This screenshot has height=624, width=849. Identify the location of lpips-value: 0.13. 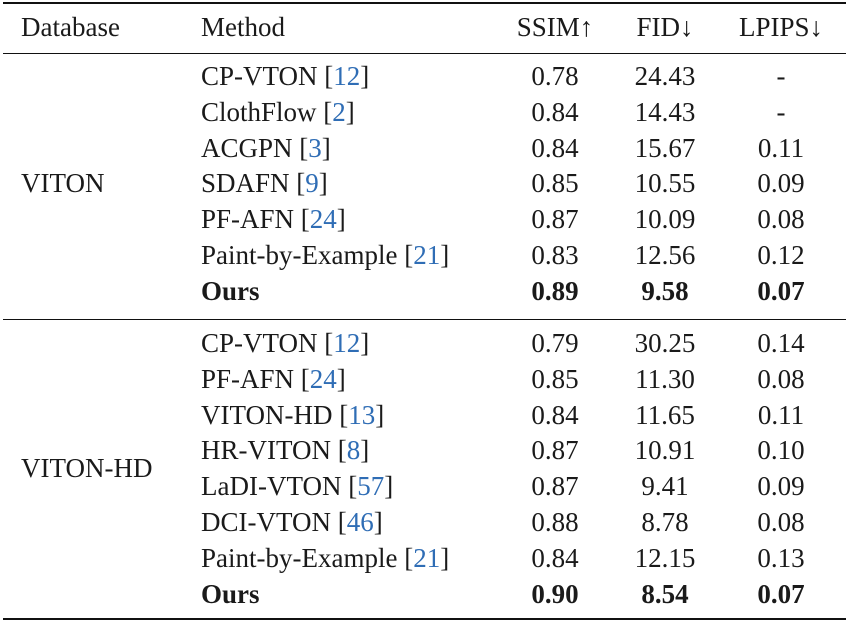
(781, 557).